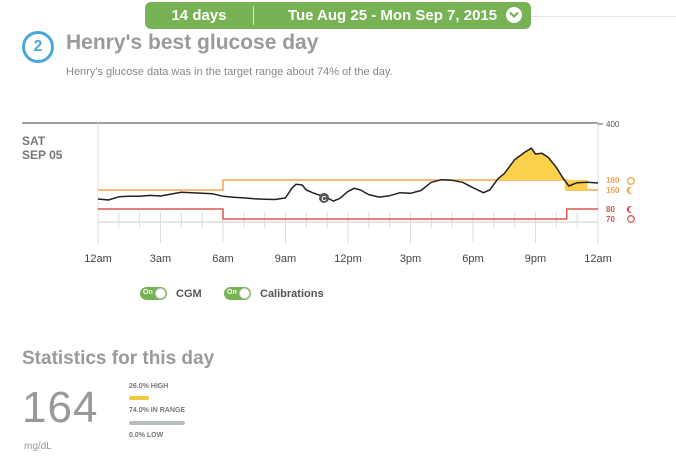 The image size is (676, 461). I want to click on days-label: 14 days, so click(199, 15).